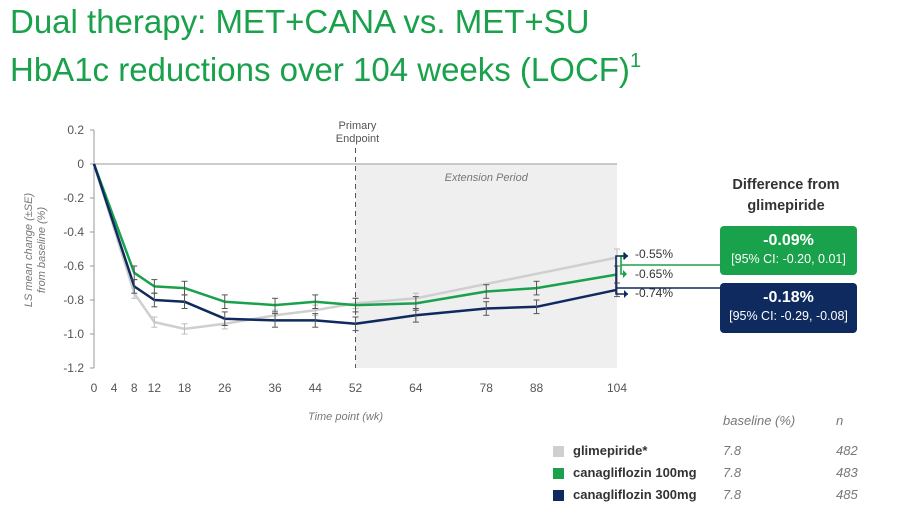 The image size is (910, 508). Describe the element at coordinates (134, 388) in the screenshot. I see `x-tick-label: 8` at that location.